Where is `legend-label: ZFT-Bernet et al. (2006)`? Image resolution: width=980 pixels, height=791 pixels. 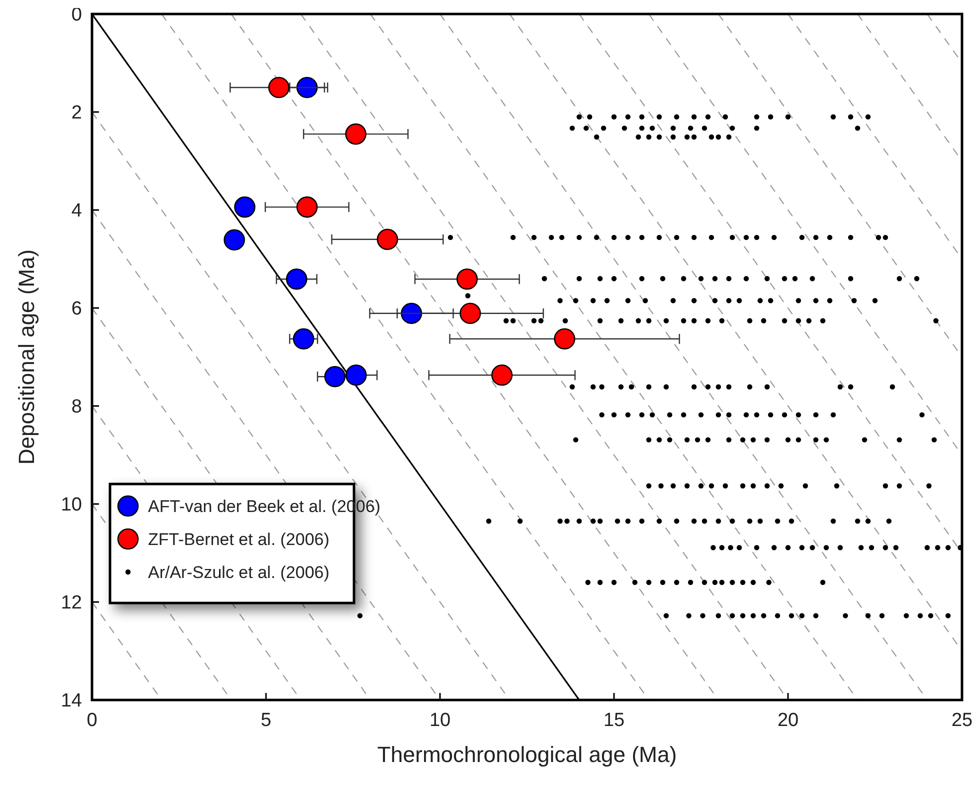 legend-label: ZFT-Bernet et al. (2006) is located at coordinates (239, 539).